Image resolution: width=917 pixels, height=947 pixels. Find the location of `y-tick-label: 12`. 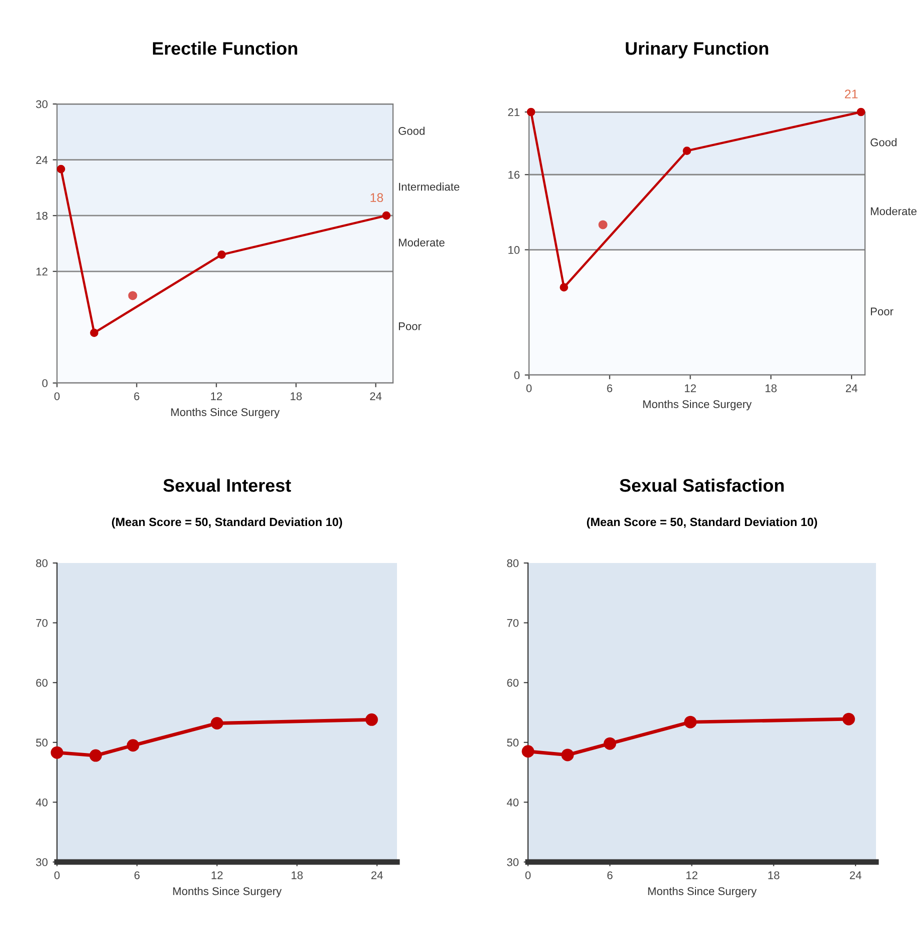

y-tick-label: 12 is located at coordinates (42, 272).